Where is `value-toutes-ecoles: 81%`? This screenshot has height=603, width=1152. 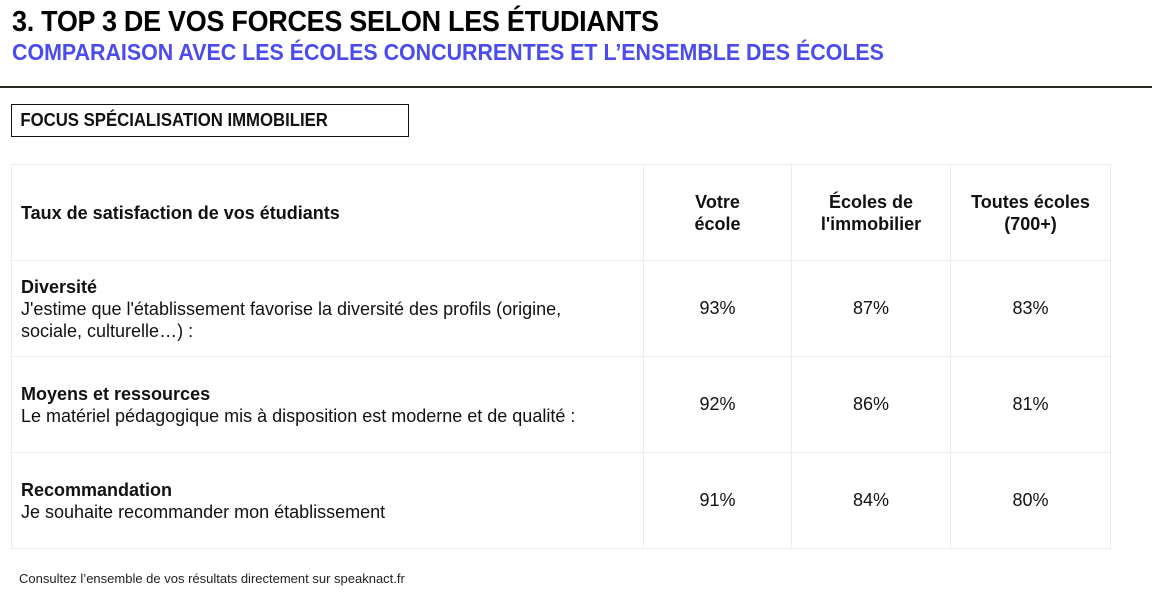
value-toutes-ecoles: 81% is located at coordinates (1030, 404).